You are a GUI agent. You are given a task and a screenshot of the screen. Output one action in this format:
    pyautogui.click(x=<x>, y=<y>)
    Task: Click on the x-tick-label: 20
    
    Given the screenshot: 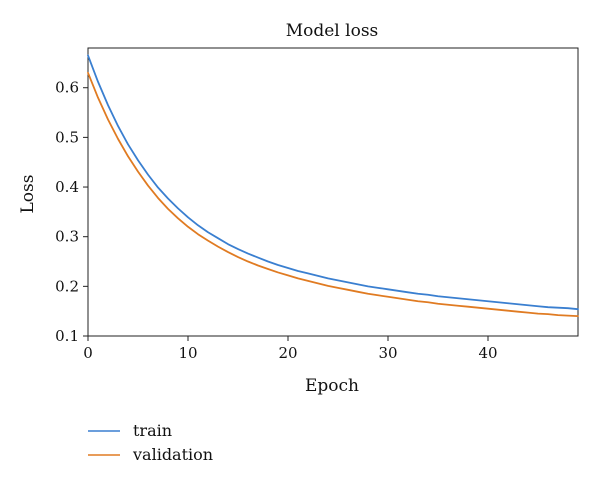 What is the action you would take?
    pyautogui.click(x=287, y=353)
    